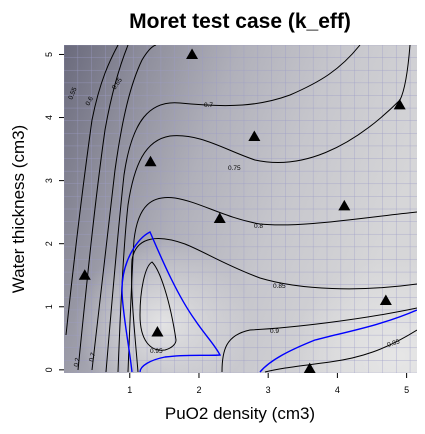 The height and width of the screenshot is (434, 425). I want to click on x-tick-label: 1, so click(129, 390).